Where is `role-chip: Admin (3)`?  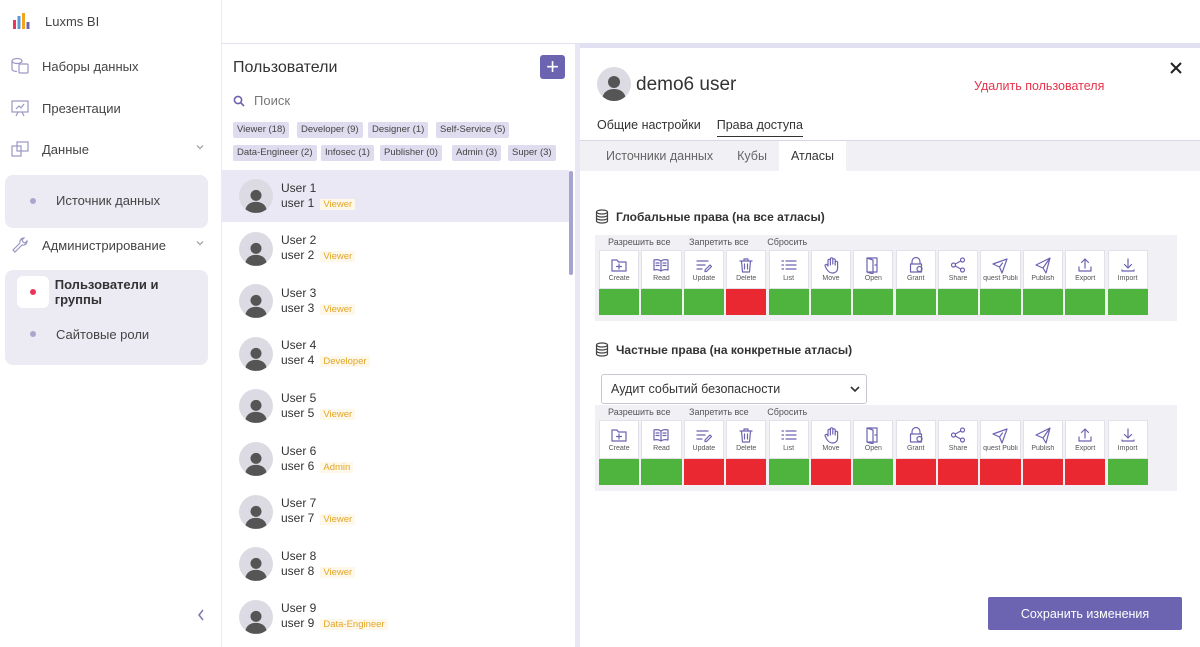
role-chip: Admin (3) is located at coordinates (477, 153).